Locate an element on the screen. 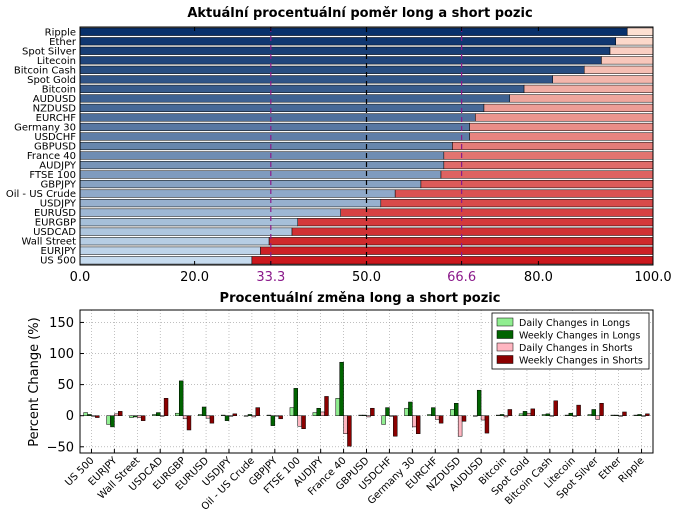 Image resolution: width=680 pixels, height=515 pixels. top-reference-lines is located at coordinates (366, 146).